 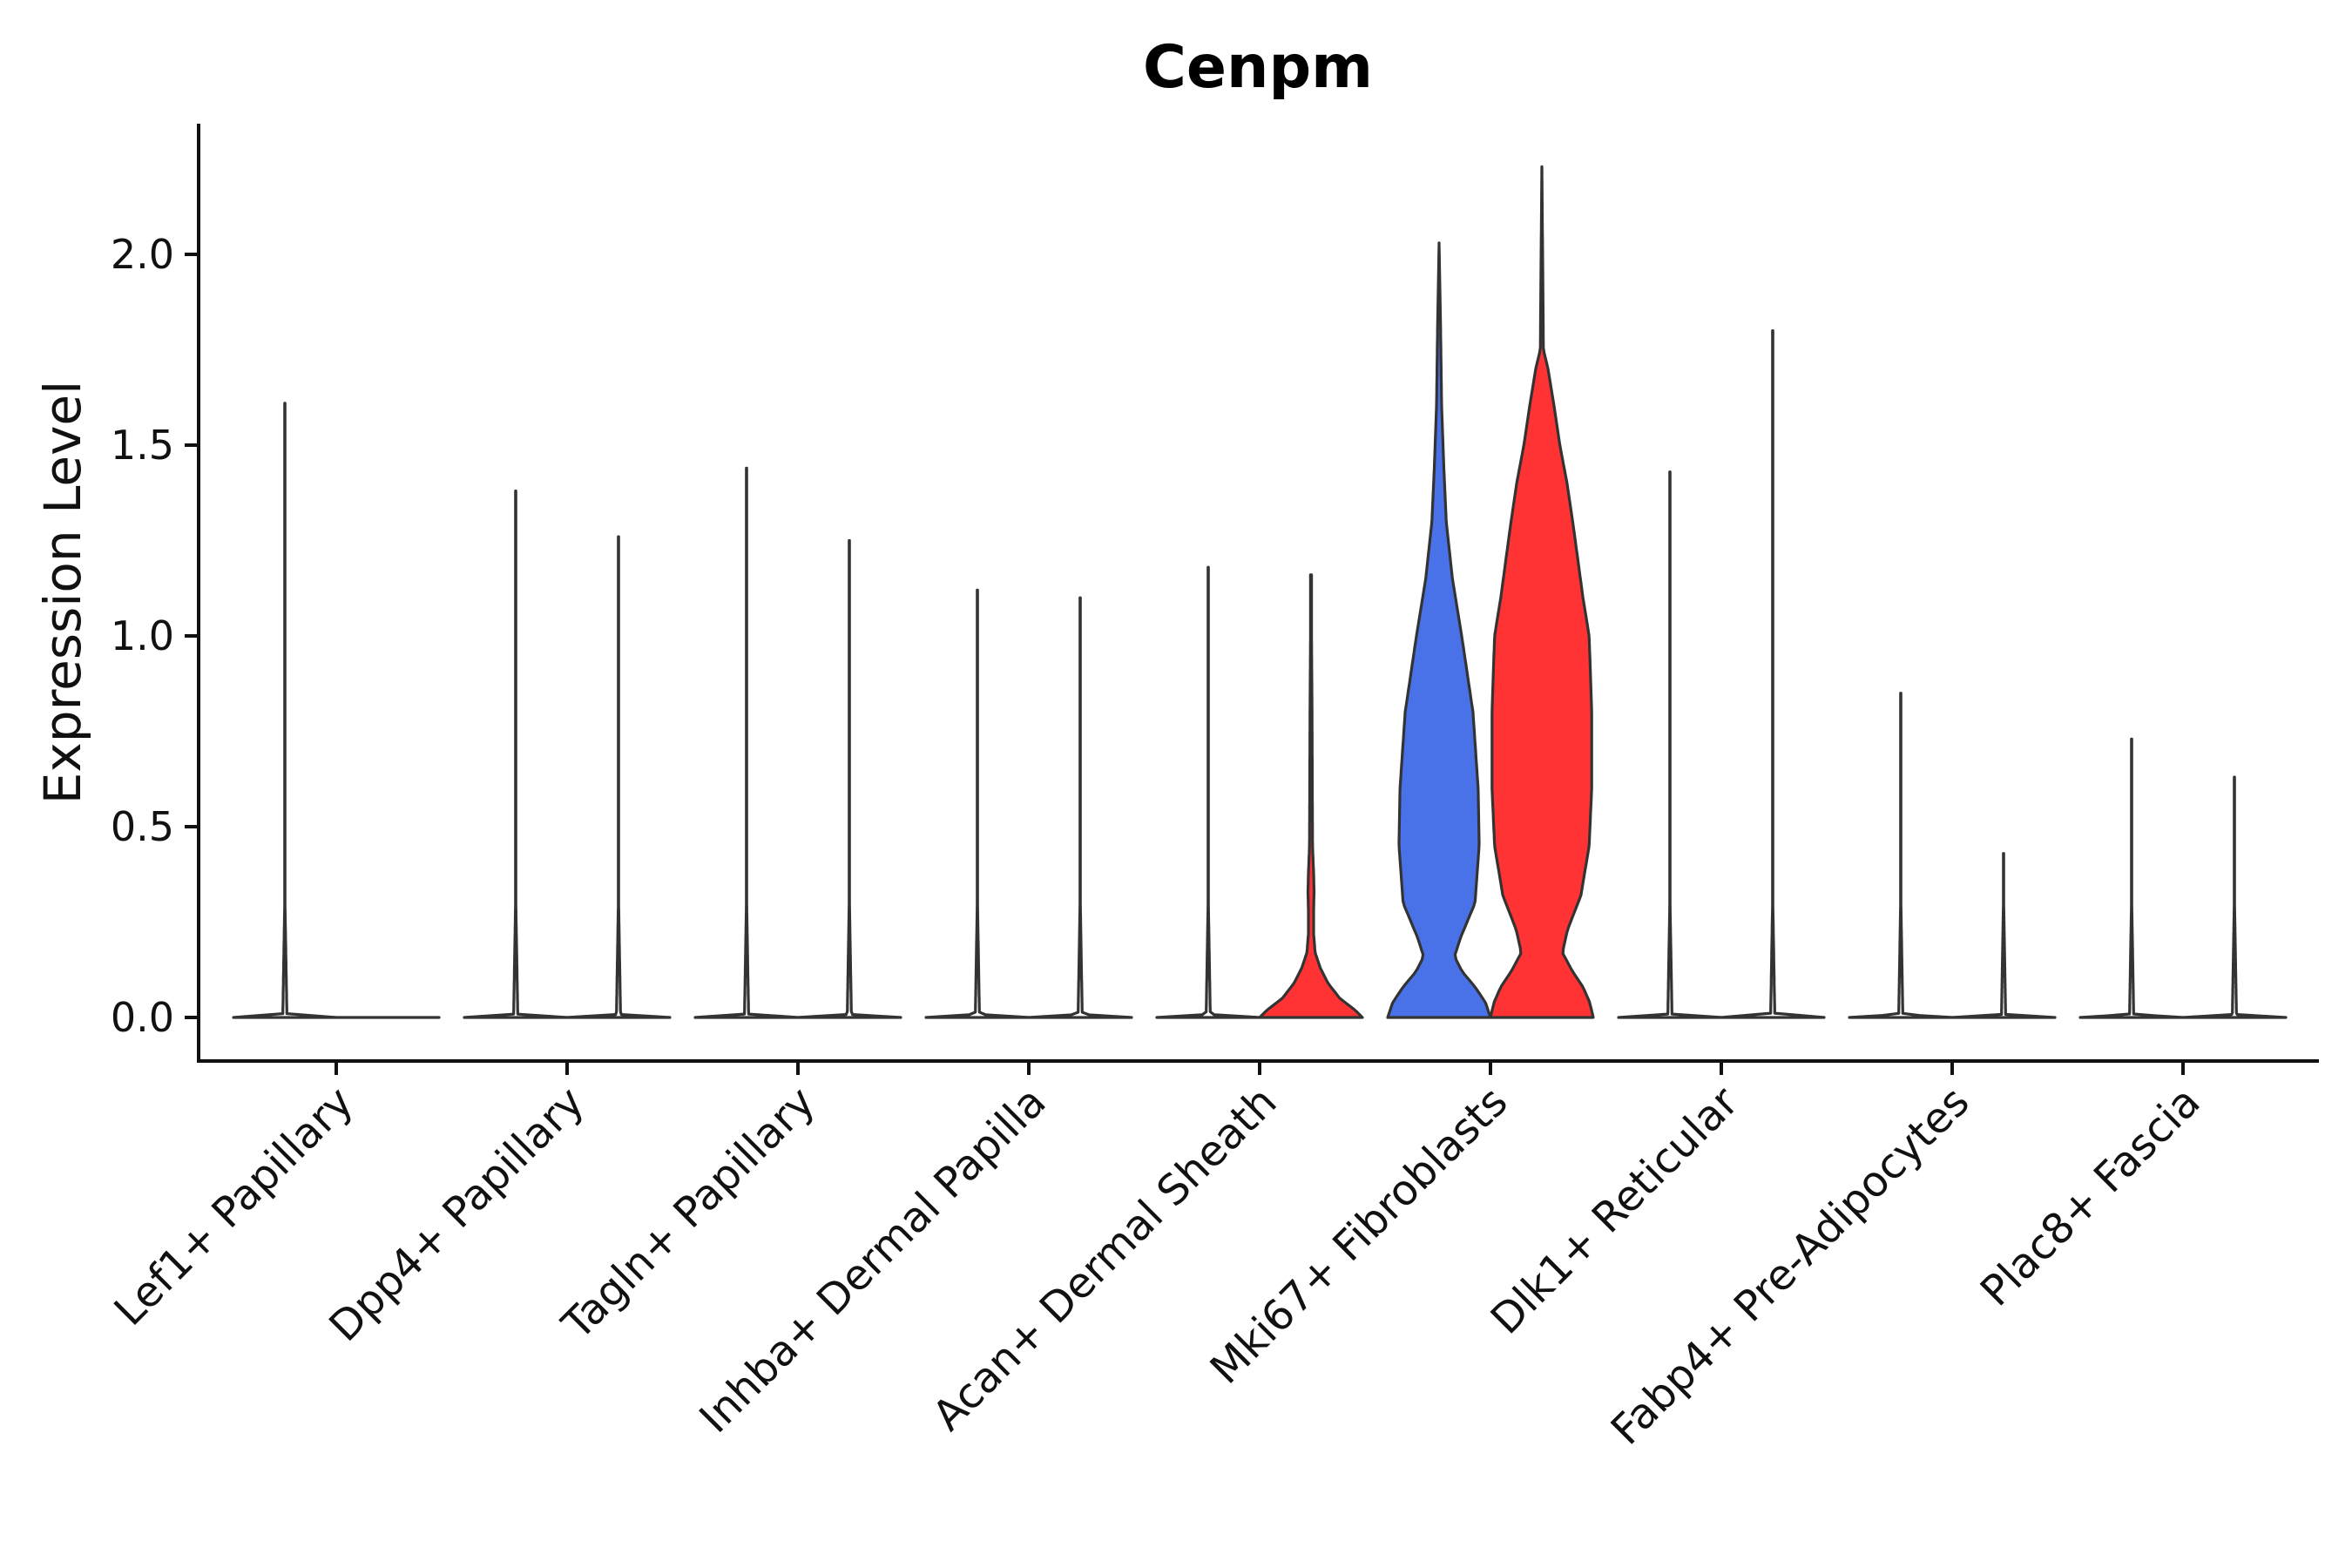 I want to click on x-category-label: Dlk1+ Reticular, so click(x=1615, y=1211).